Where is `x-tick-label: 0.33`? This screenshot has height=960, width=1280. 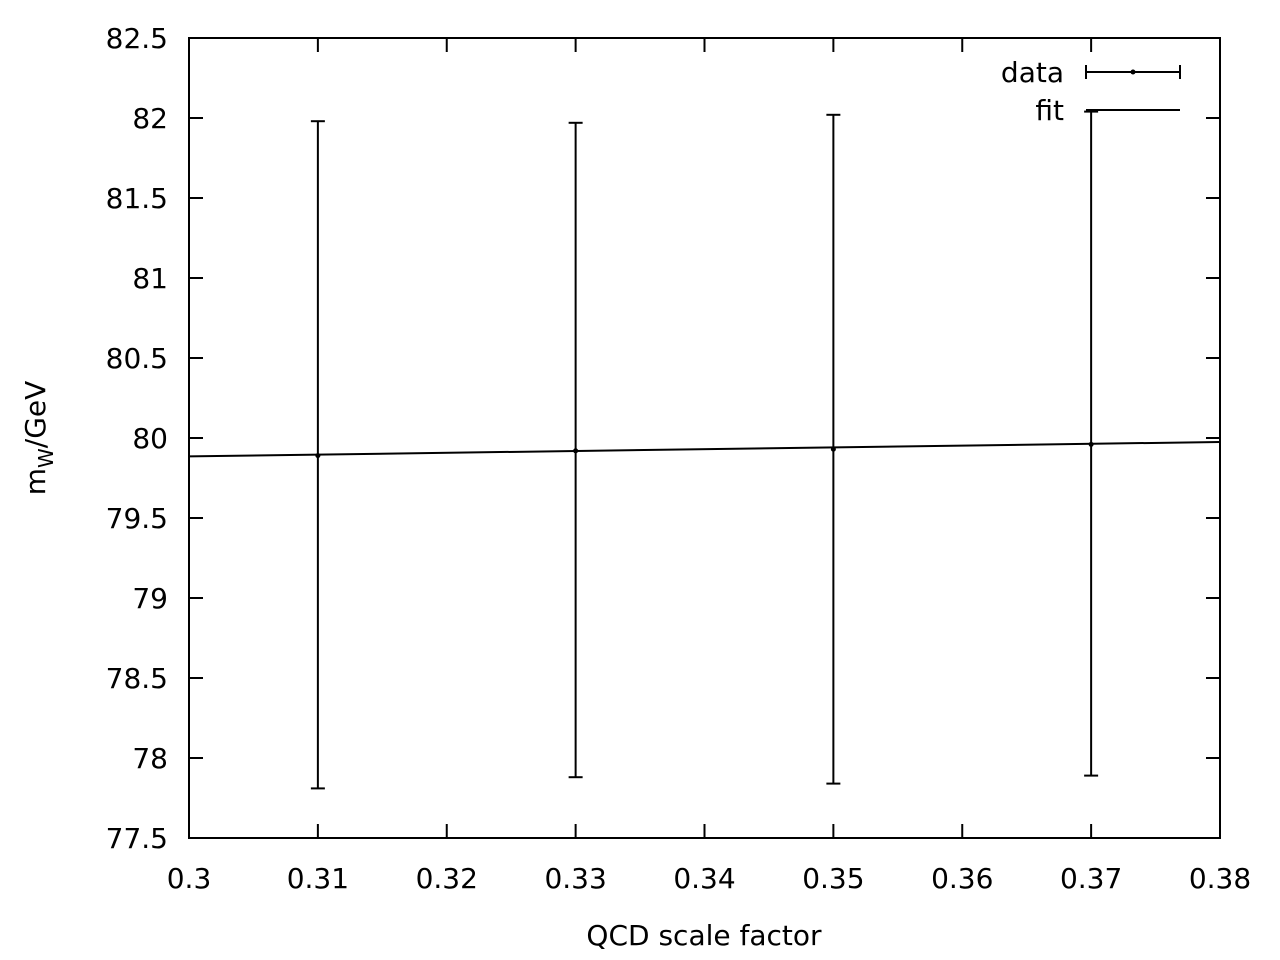
x-tick-label: 0.33 is located at coordinates (575, 878).